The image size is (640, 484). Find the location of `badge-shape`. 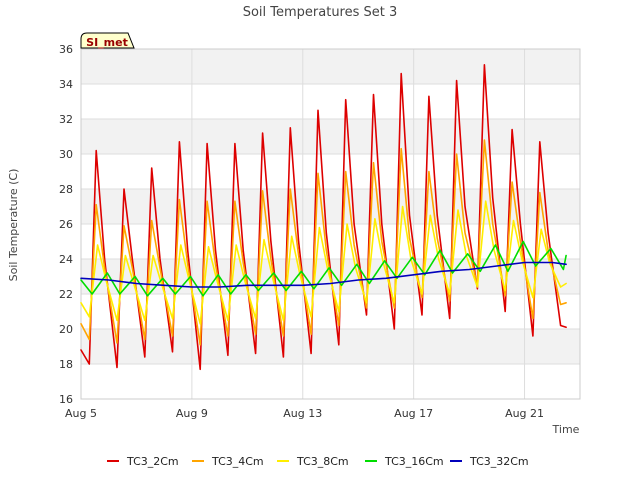

badge-shape is located at coordinates (107, 40).